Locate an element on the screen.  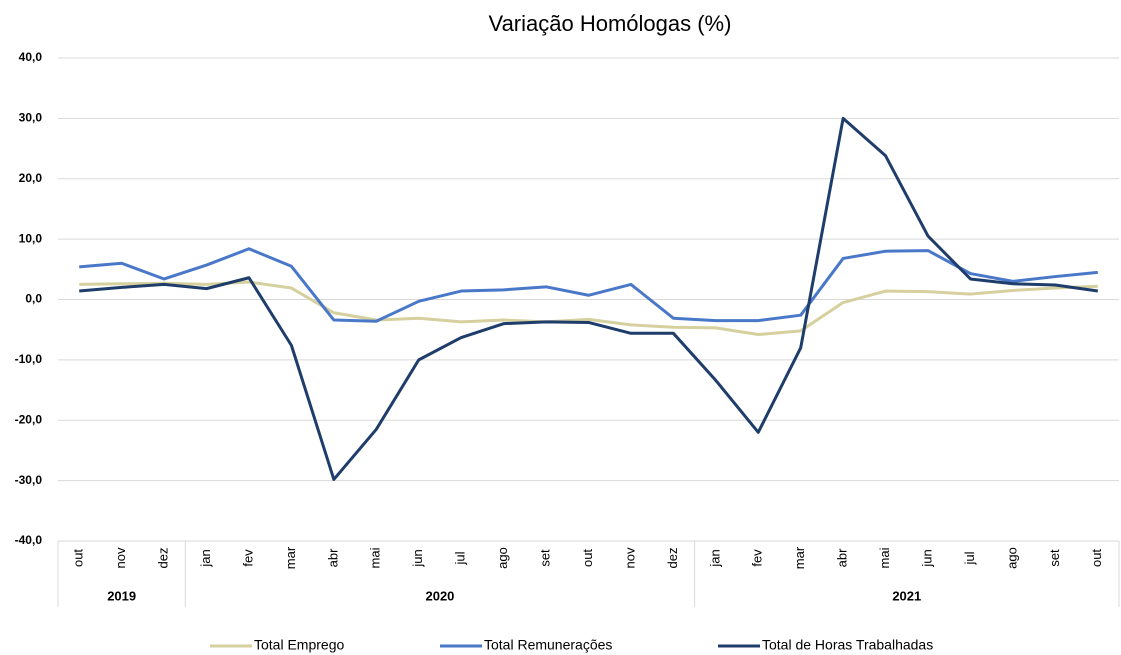
legend-label: Total Remunerações is located at coordinates (548, 645).